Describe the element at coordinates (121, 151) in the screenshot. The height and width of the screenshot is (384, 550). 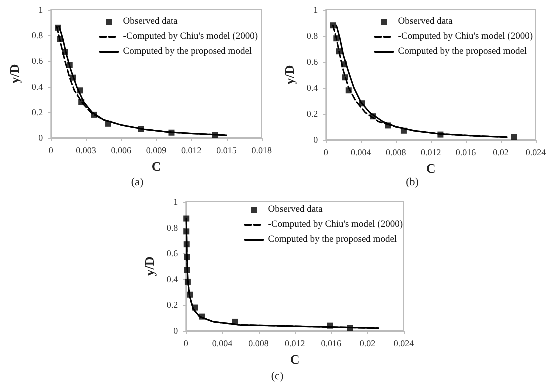
I see `x-tick-label: 0.006` at that location.